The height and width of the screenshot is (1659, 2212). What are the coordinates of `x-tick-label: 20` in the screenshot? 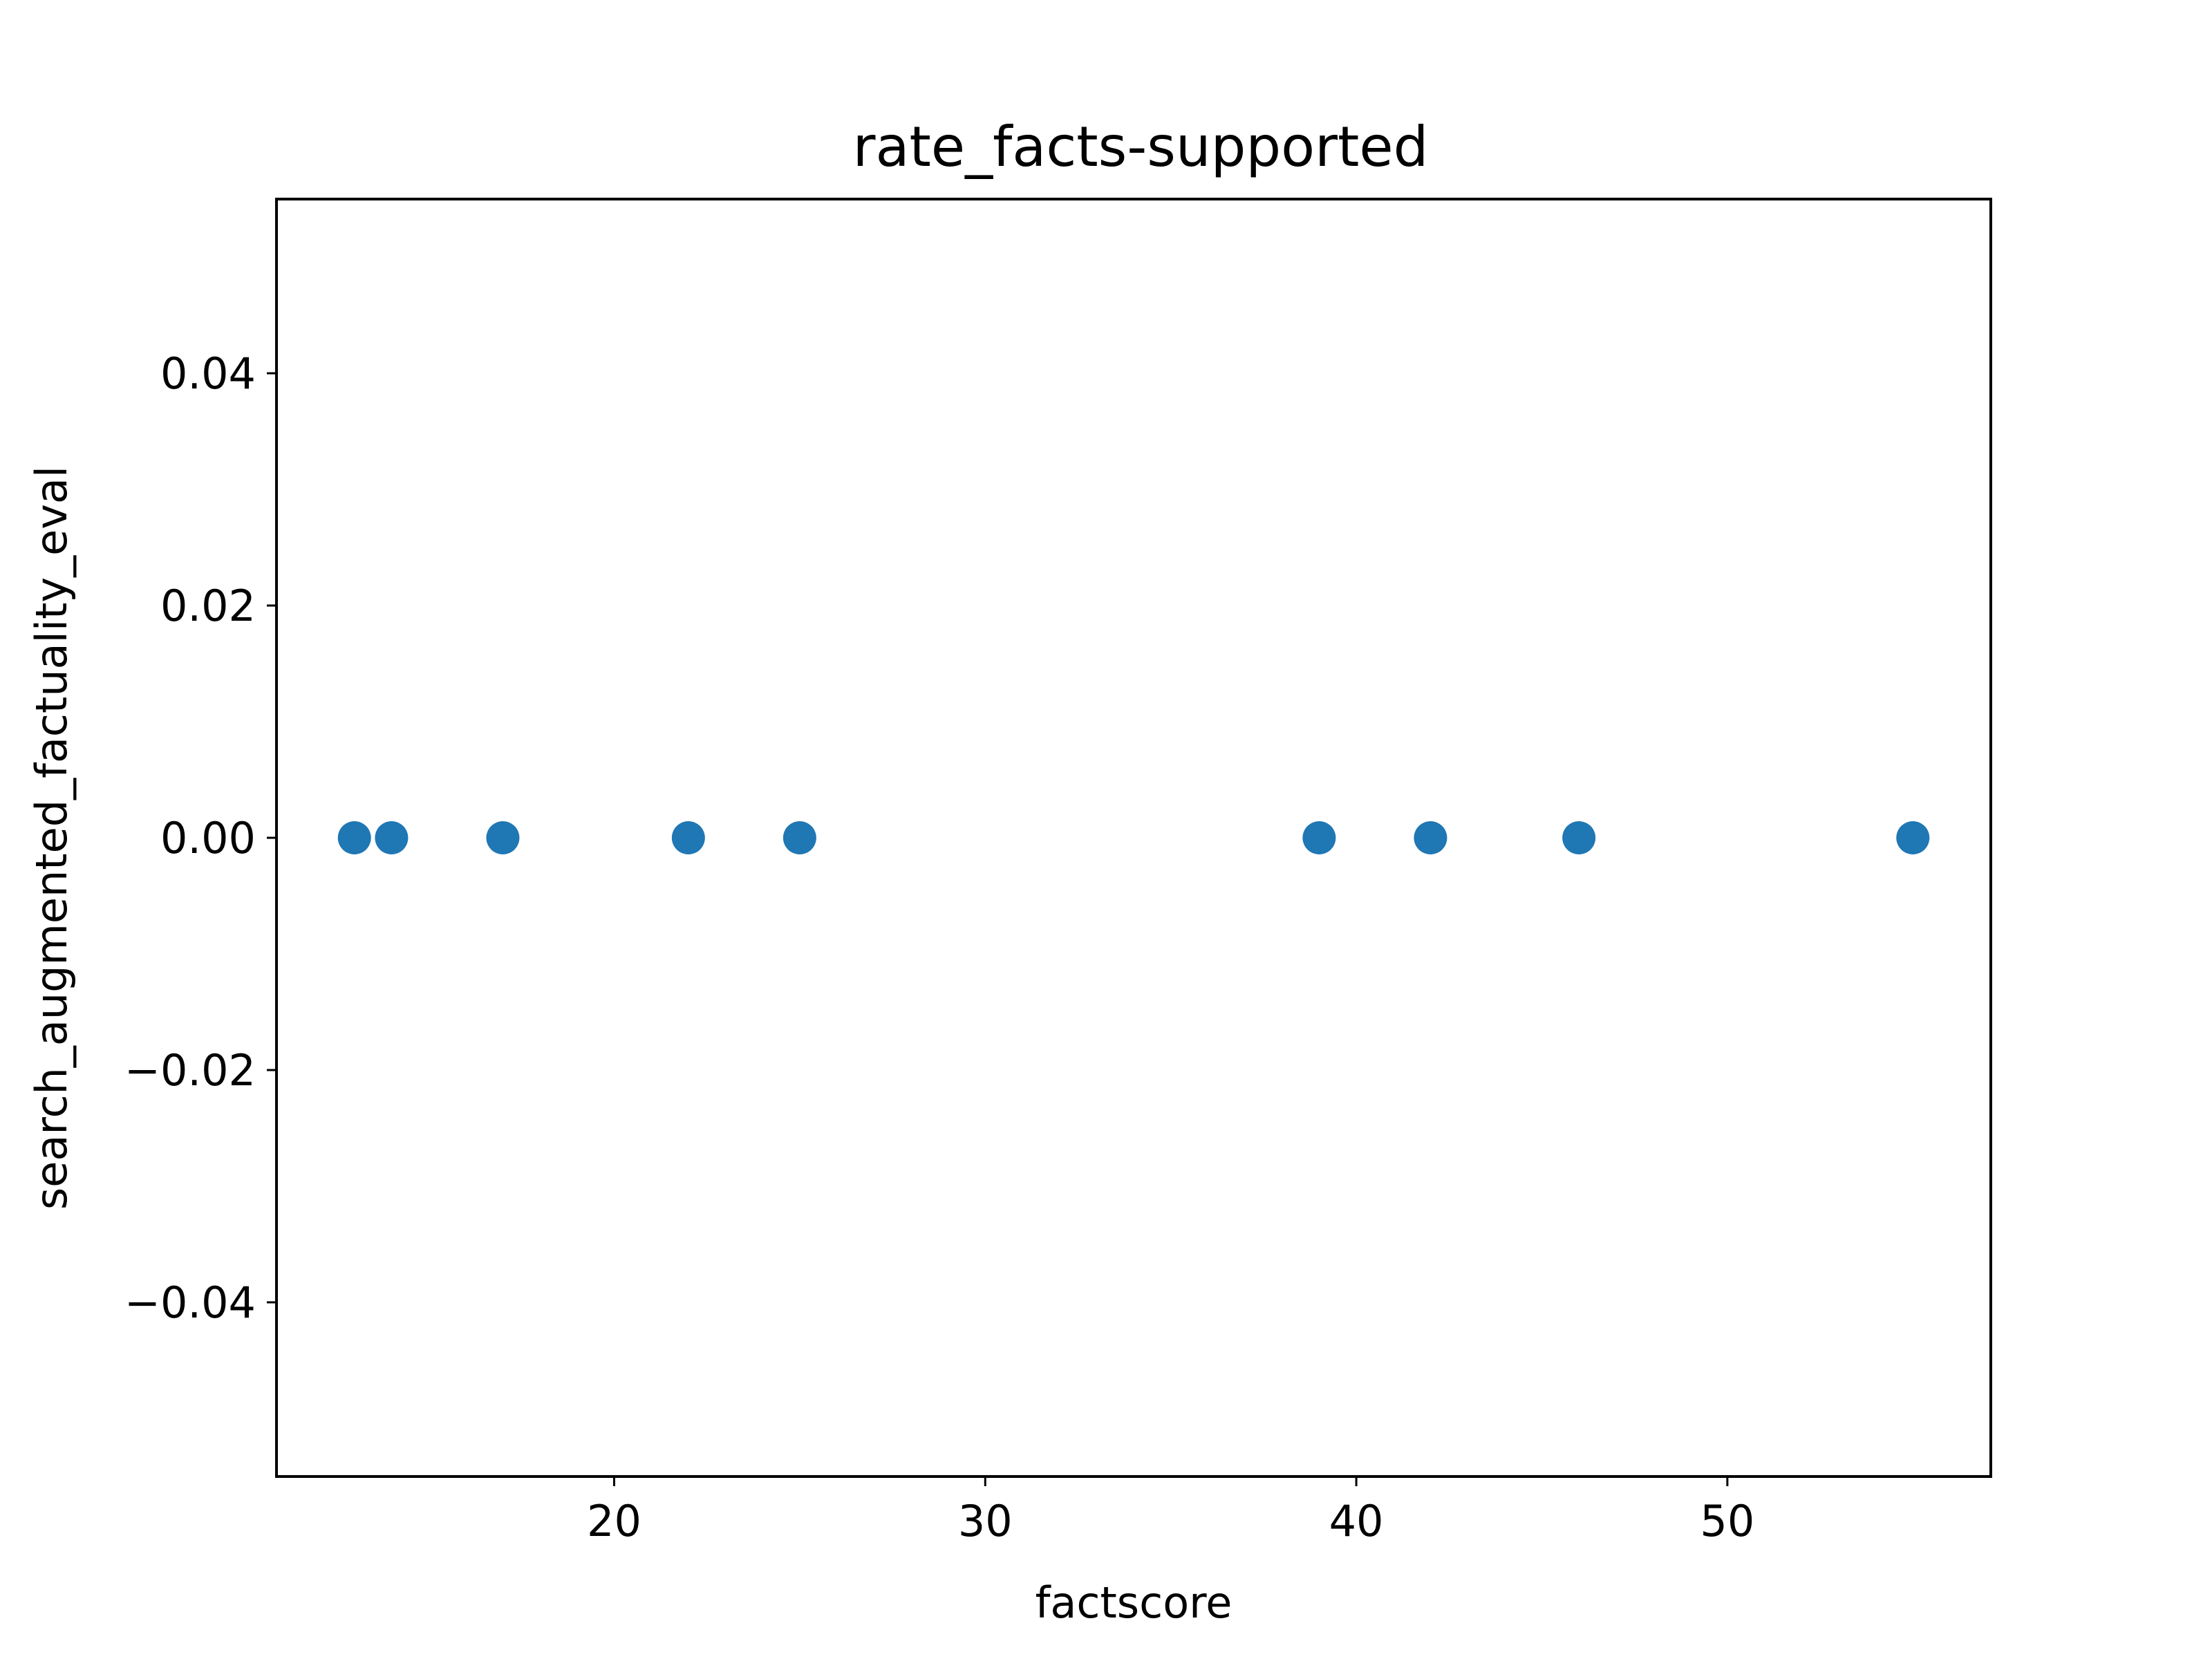 It's located at (614, 1521).